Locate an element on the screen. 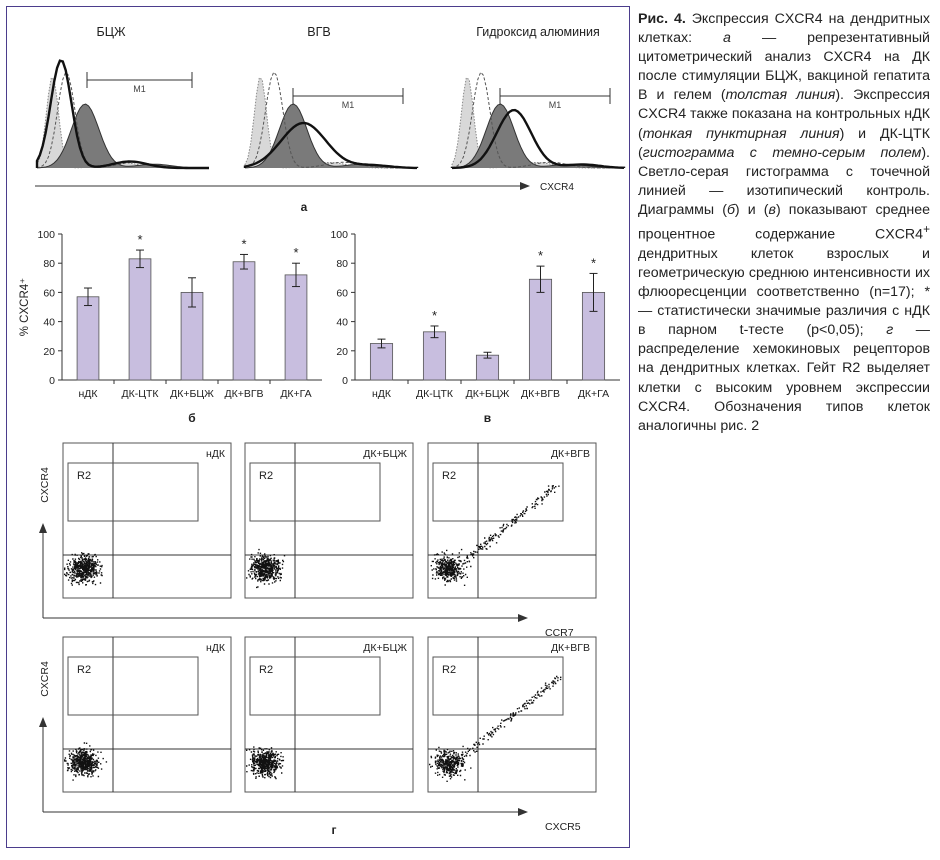 Image resolution: width=940 pixels, height=860 pixels. caption-text: Экспрессия CXCR4 на дендритных клетках: is located at coordinates (784, 29).